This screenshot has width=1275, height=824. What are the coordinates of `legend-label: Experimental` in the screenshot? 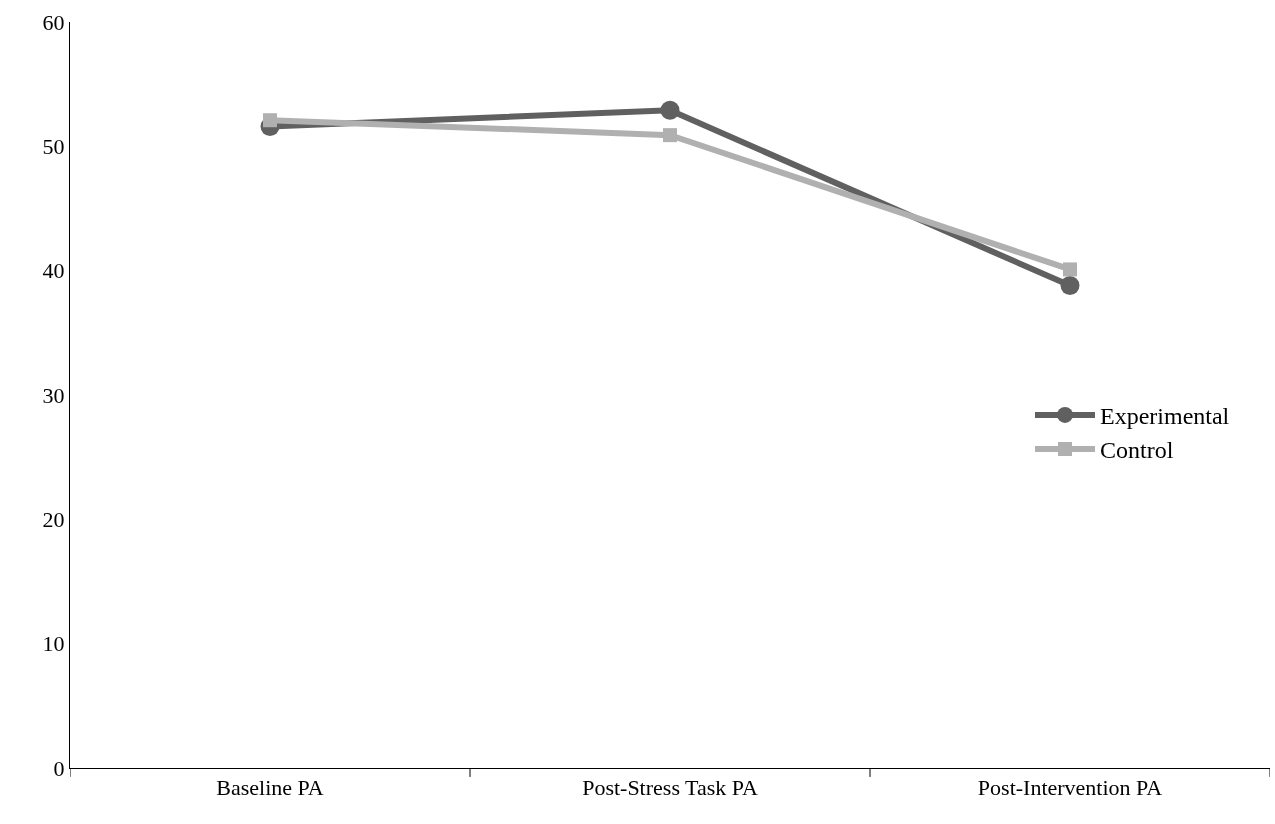 It's located at (1165, 416).